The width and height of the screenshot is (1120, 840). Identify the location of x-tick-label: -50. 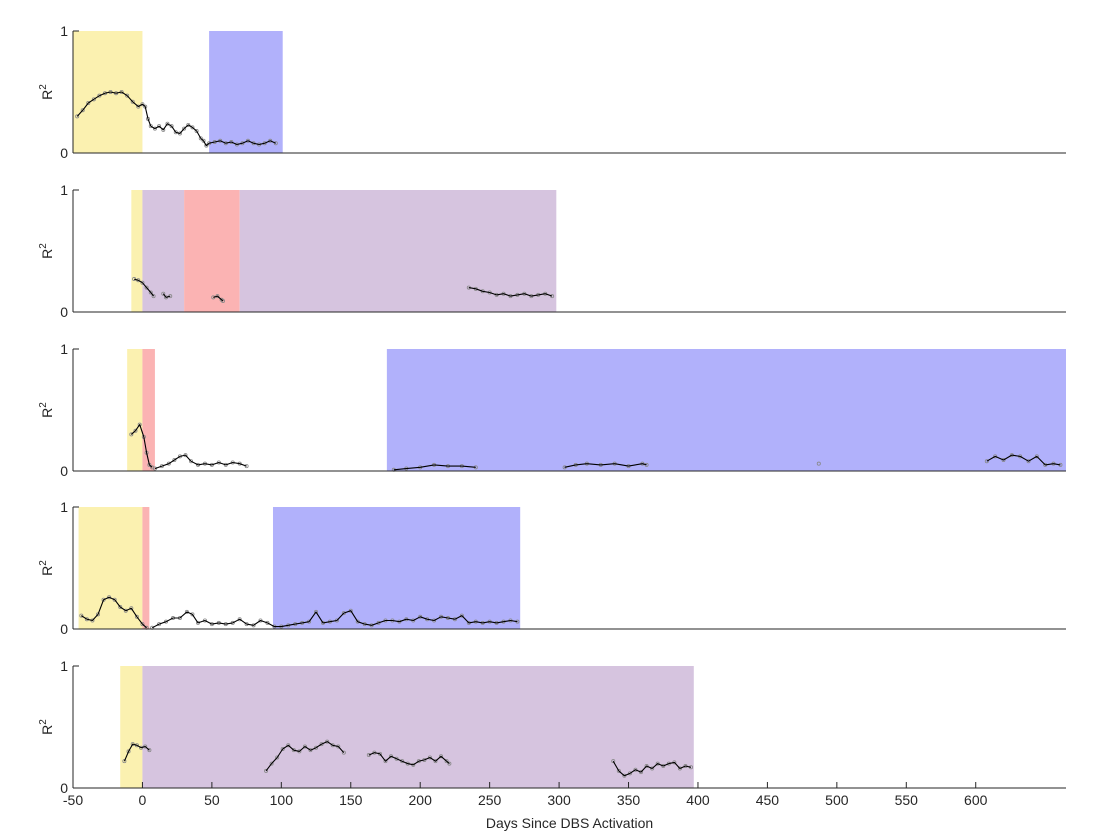
(73, 800).